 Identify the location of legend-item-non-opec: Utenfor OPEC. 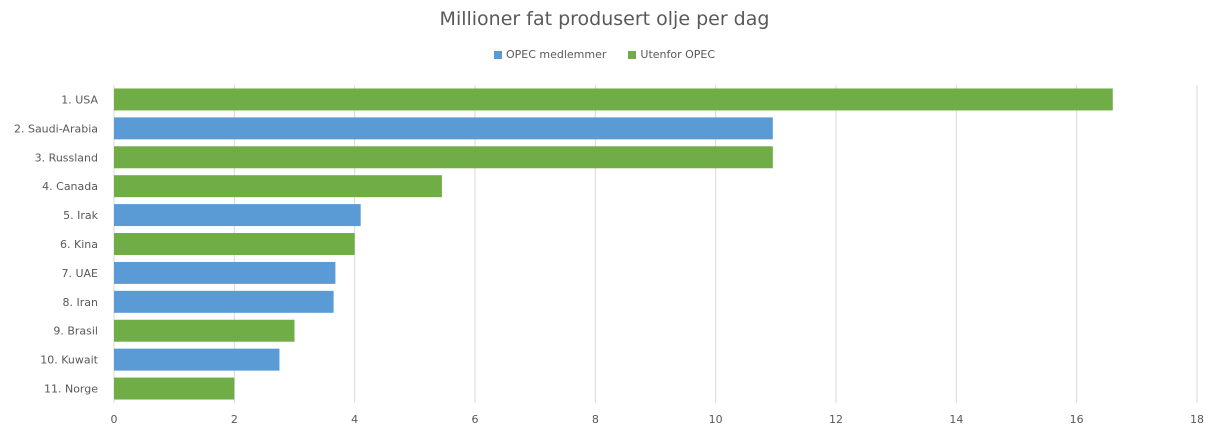
(671, 54).